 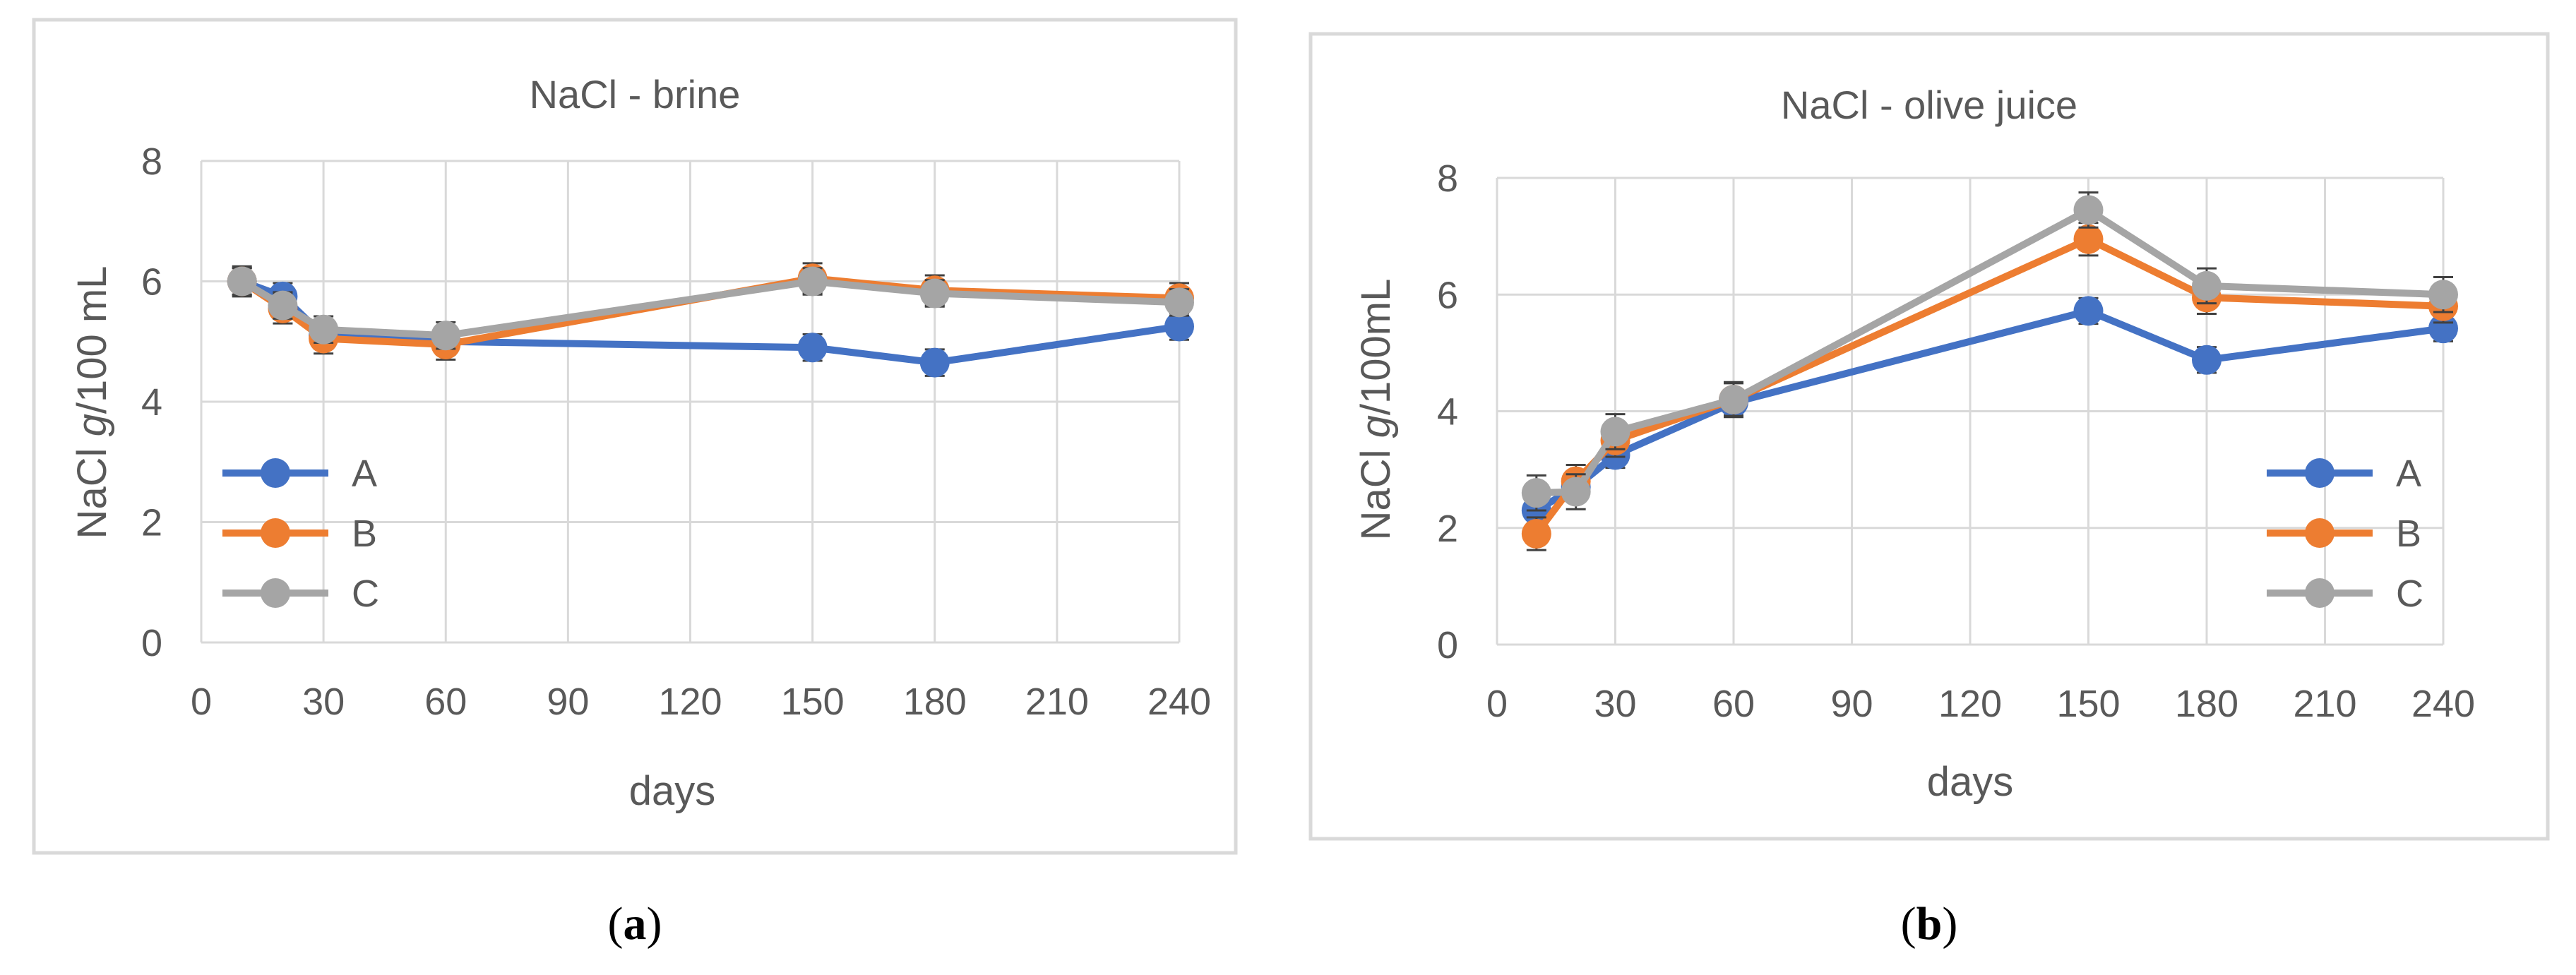 What do you see at coordinates (2408, 474) in the screenshot?
I see `chart-b-legend-A-label: A` at bounding box center [2408, 474].